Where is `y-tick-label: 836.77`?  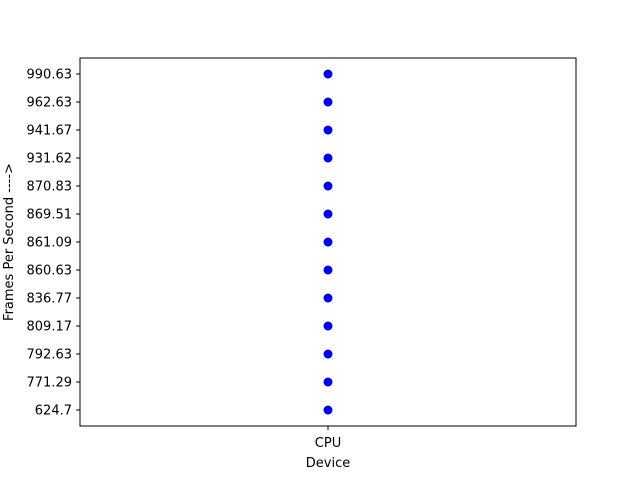 y-tick-label: 836.77 is located at coordinates (50, 299).